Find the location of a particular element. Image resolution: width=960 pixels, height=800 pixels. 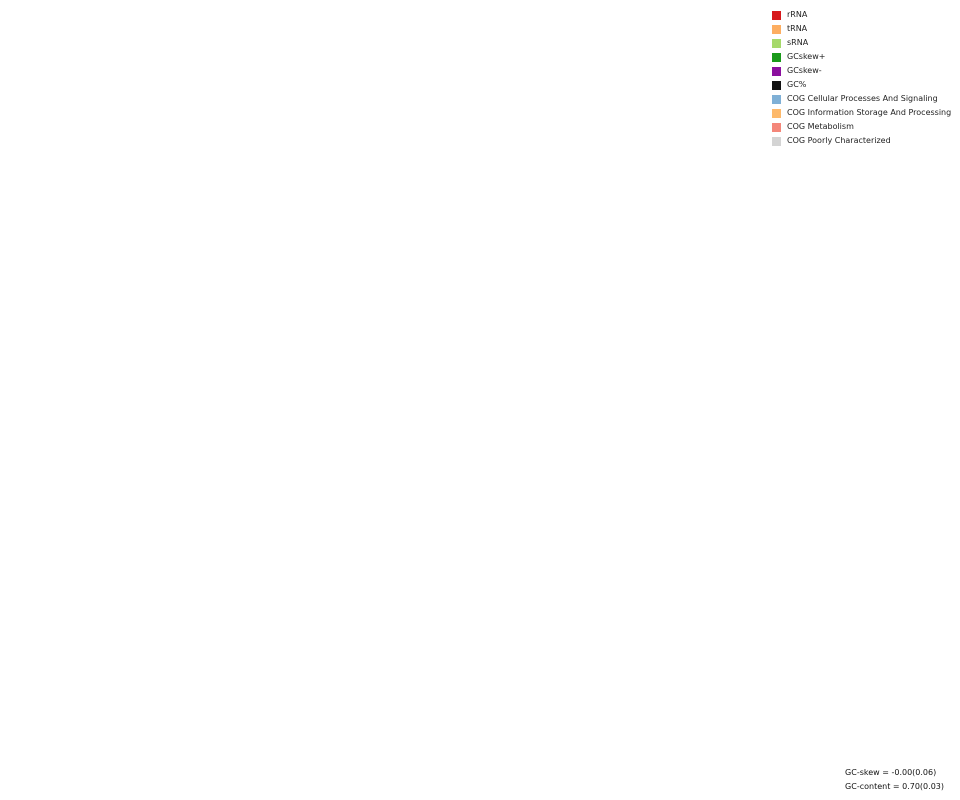

legend-item: COG Cellular Processes And Signaling is located at coordinates (861, 99).